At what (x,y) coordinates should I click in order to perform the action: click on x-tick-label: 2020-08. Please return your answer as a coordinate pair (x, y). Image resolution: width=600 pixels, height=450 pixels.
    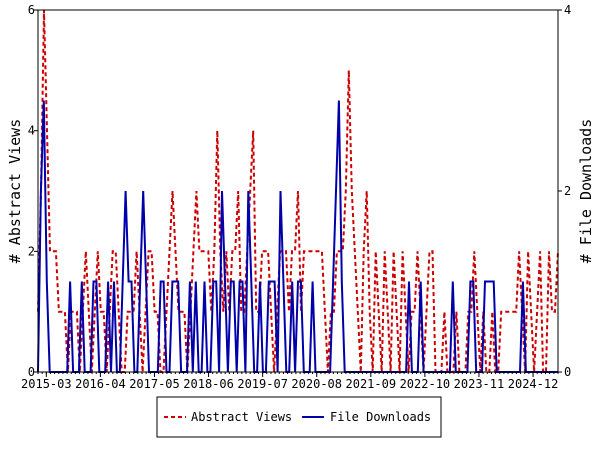
    Looking at the image, I should click on (316, 384).